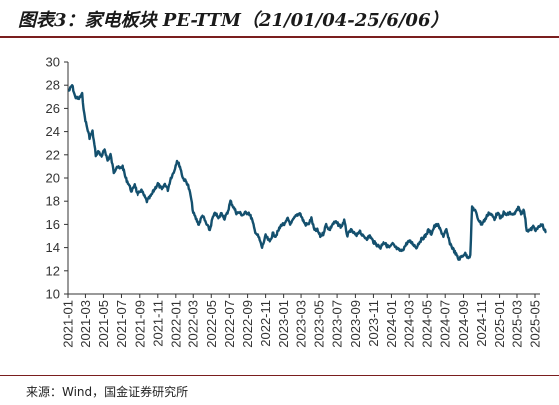 The width and height of the screenshot is (559, 405). I want to click on x-tick-label: 2021-11, so click(157, 323).